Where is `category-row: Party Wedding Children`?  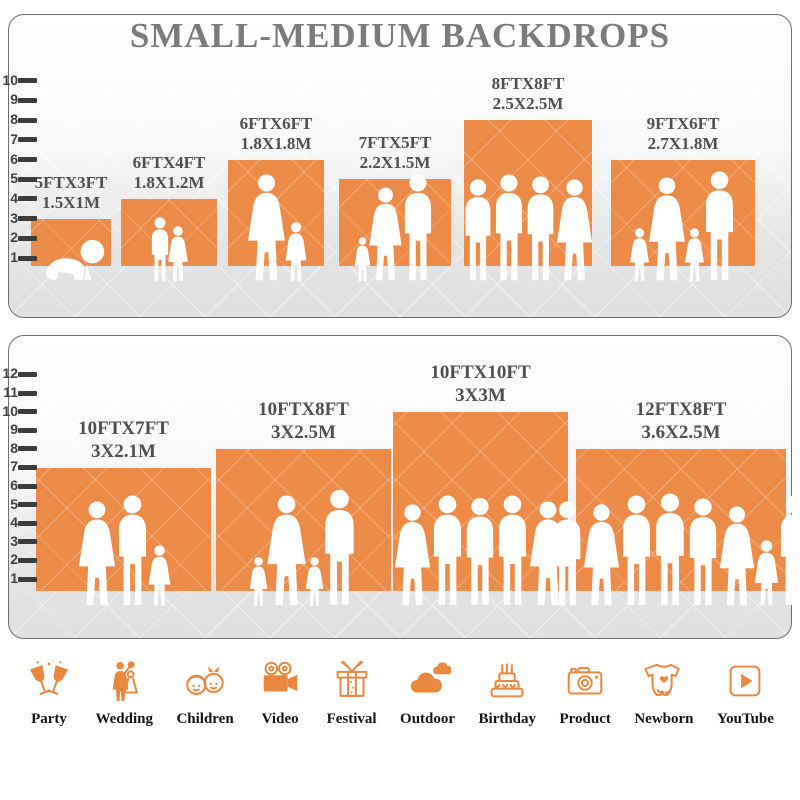 category-row: Party Wedding Children is located at coordinates (400, 693).